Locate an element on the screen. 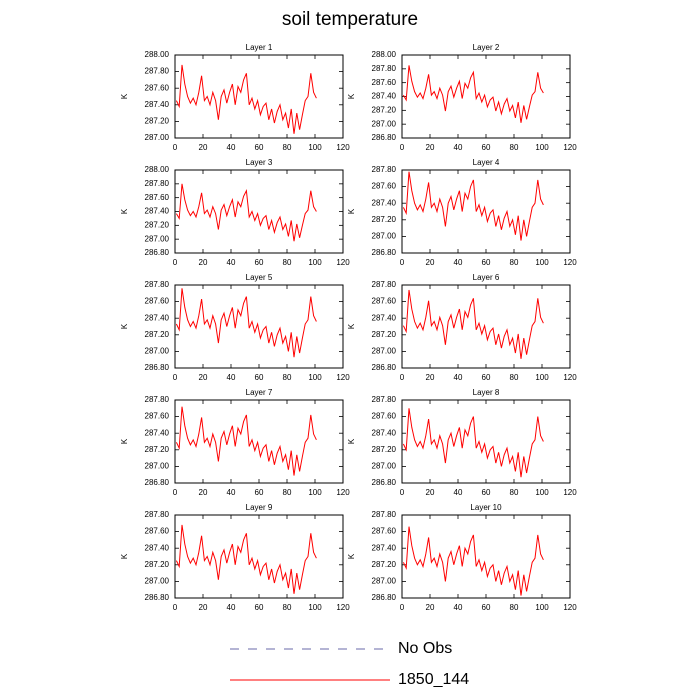 Image resolution: width=700 pixels, height=700 pixels. panel-title: Layer 2 is located at coordinates (486, 47).